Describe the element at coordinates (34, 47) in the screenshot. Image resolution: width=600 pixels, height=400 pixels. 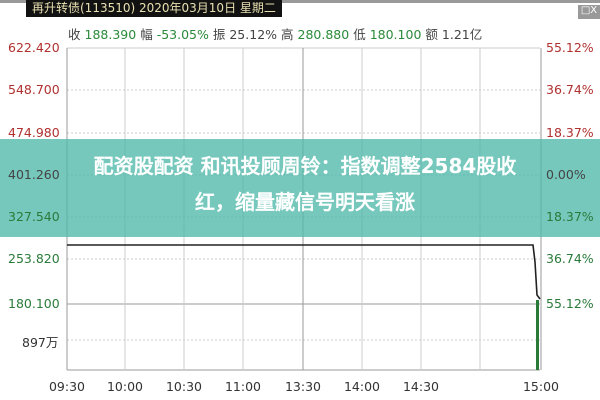
I see `y-left-label: 622.420` at that location.